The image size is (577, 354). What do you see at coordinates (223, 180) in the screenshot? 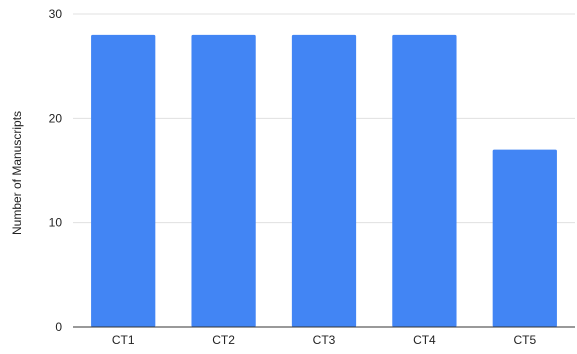
I see `bar-ct2` at bounding box center [223, 180].